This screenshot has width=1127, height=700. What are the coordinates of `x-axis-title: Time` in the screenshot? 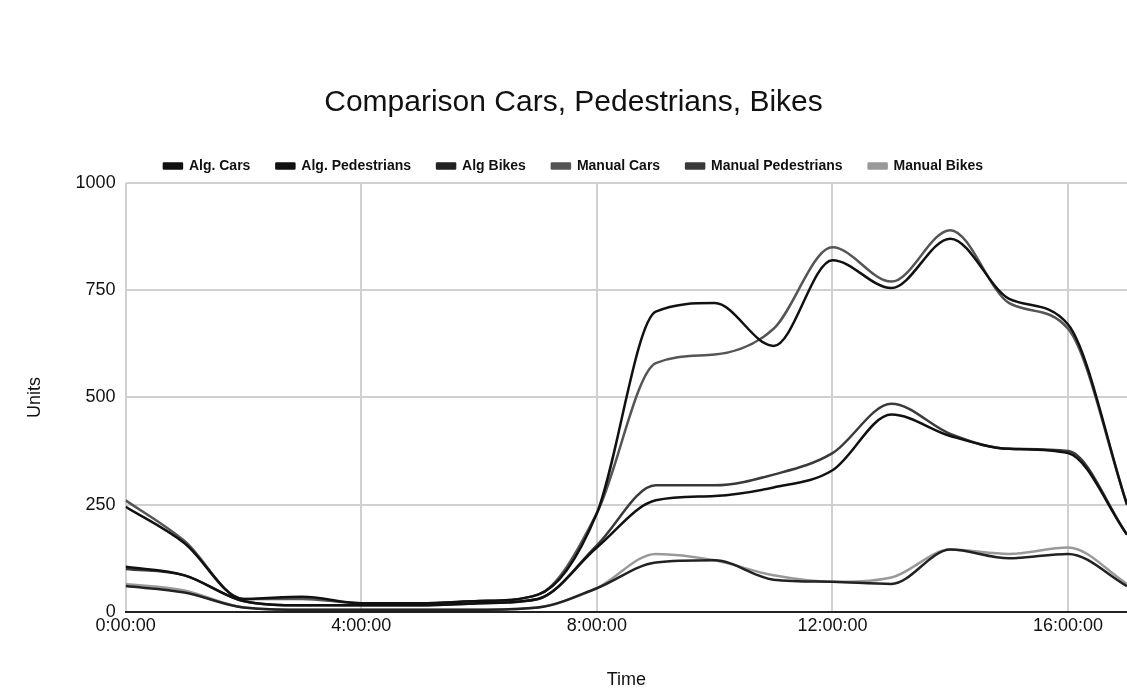 It's located at (626, 679).